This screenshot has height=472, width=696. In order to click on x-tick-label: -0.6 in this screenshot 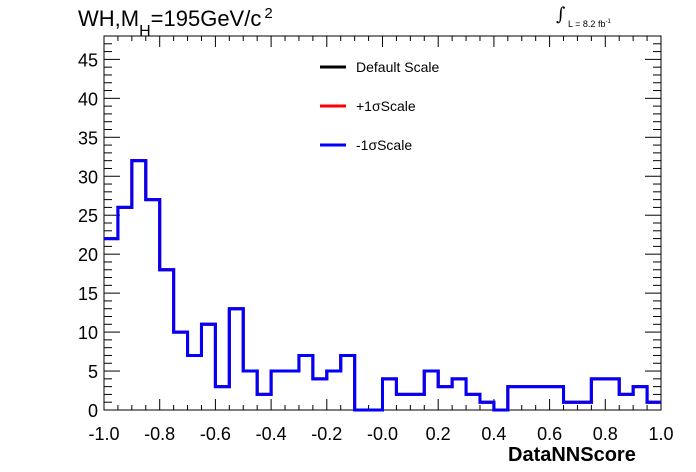, I will do `click(215, 434)`.